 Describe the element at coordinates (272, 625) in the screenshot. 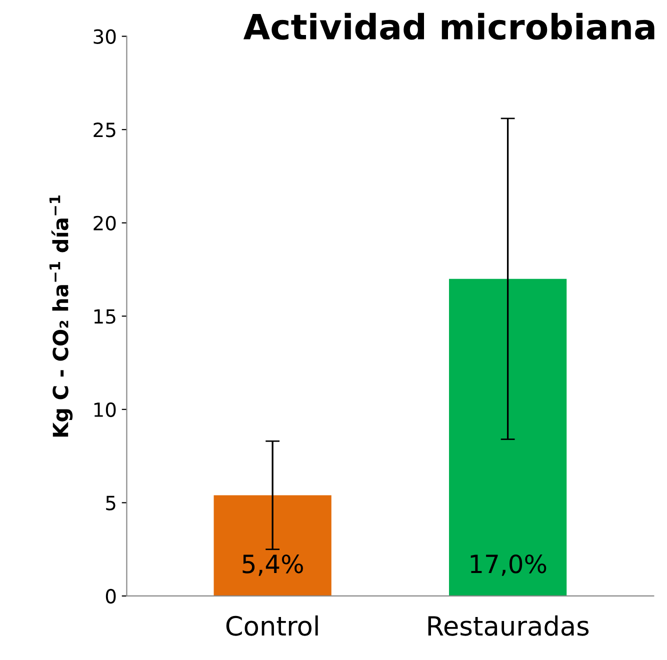

I see `x-tick-label: Control` at that location.